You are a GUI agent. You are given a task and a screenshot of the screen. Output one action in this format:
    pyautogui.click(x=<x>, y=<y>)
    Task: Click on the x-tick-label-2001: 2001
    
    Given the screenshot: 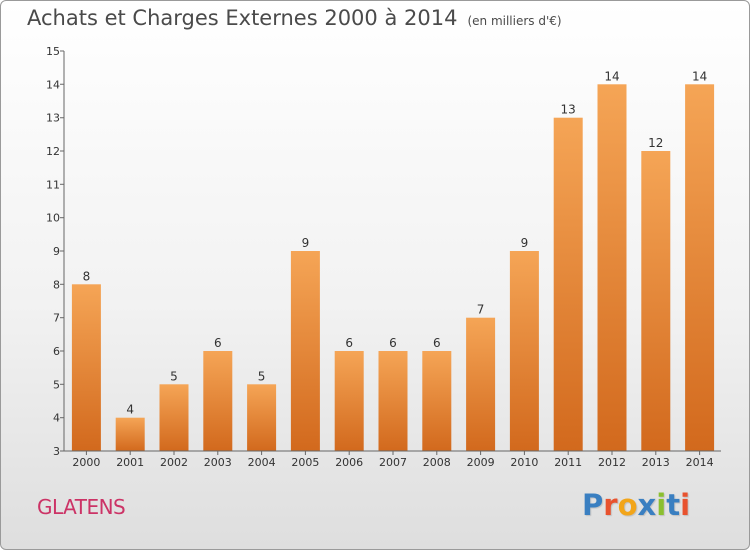 What is the action you would take?
    pyautogui.click(x=130, y=462)
    